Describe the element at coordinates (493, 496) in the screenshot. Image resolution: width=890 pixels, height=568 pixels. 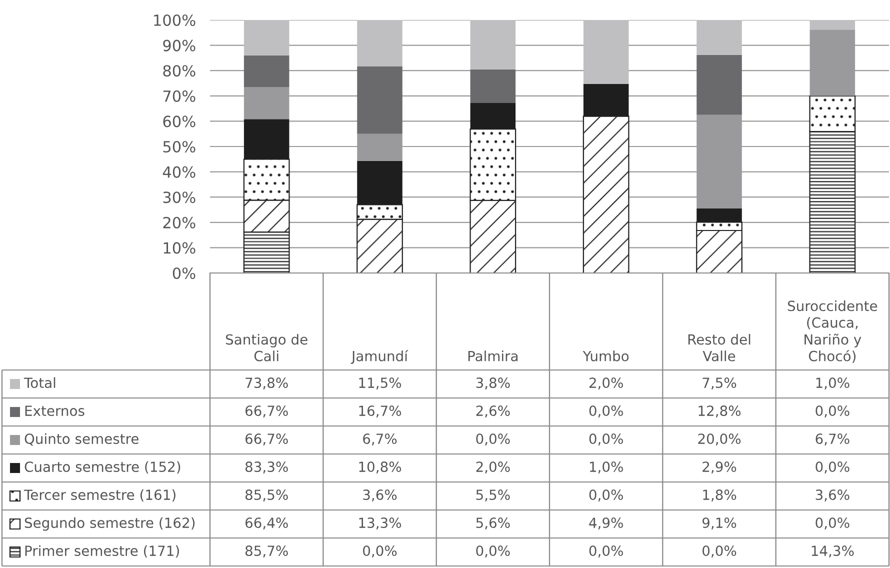
I see `text: 5,5%` at that location.